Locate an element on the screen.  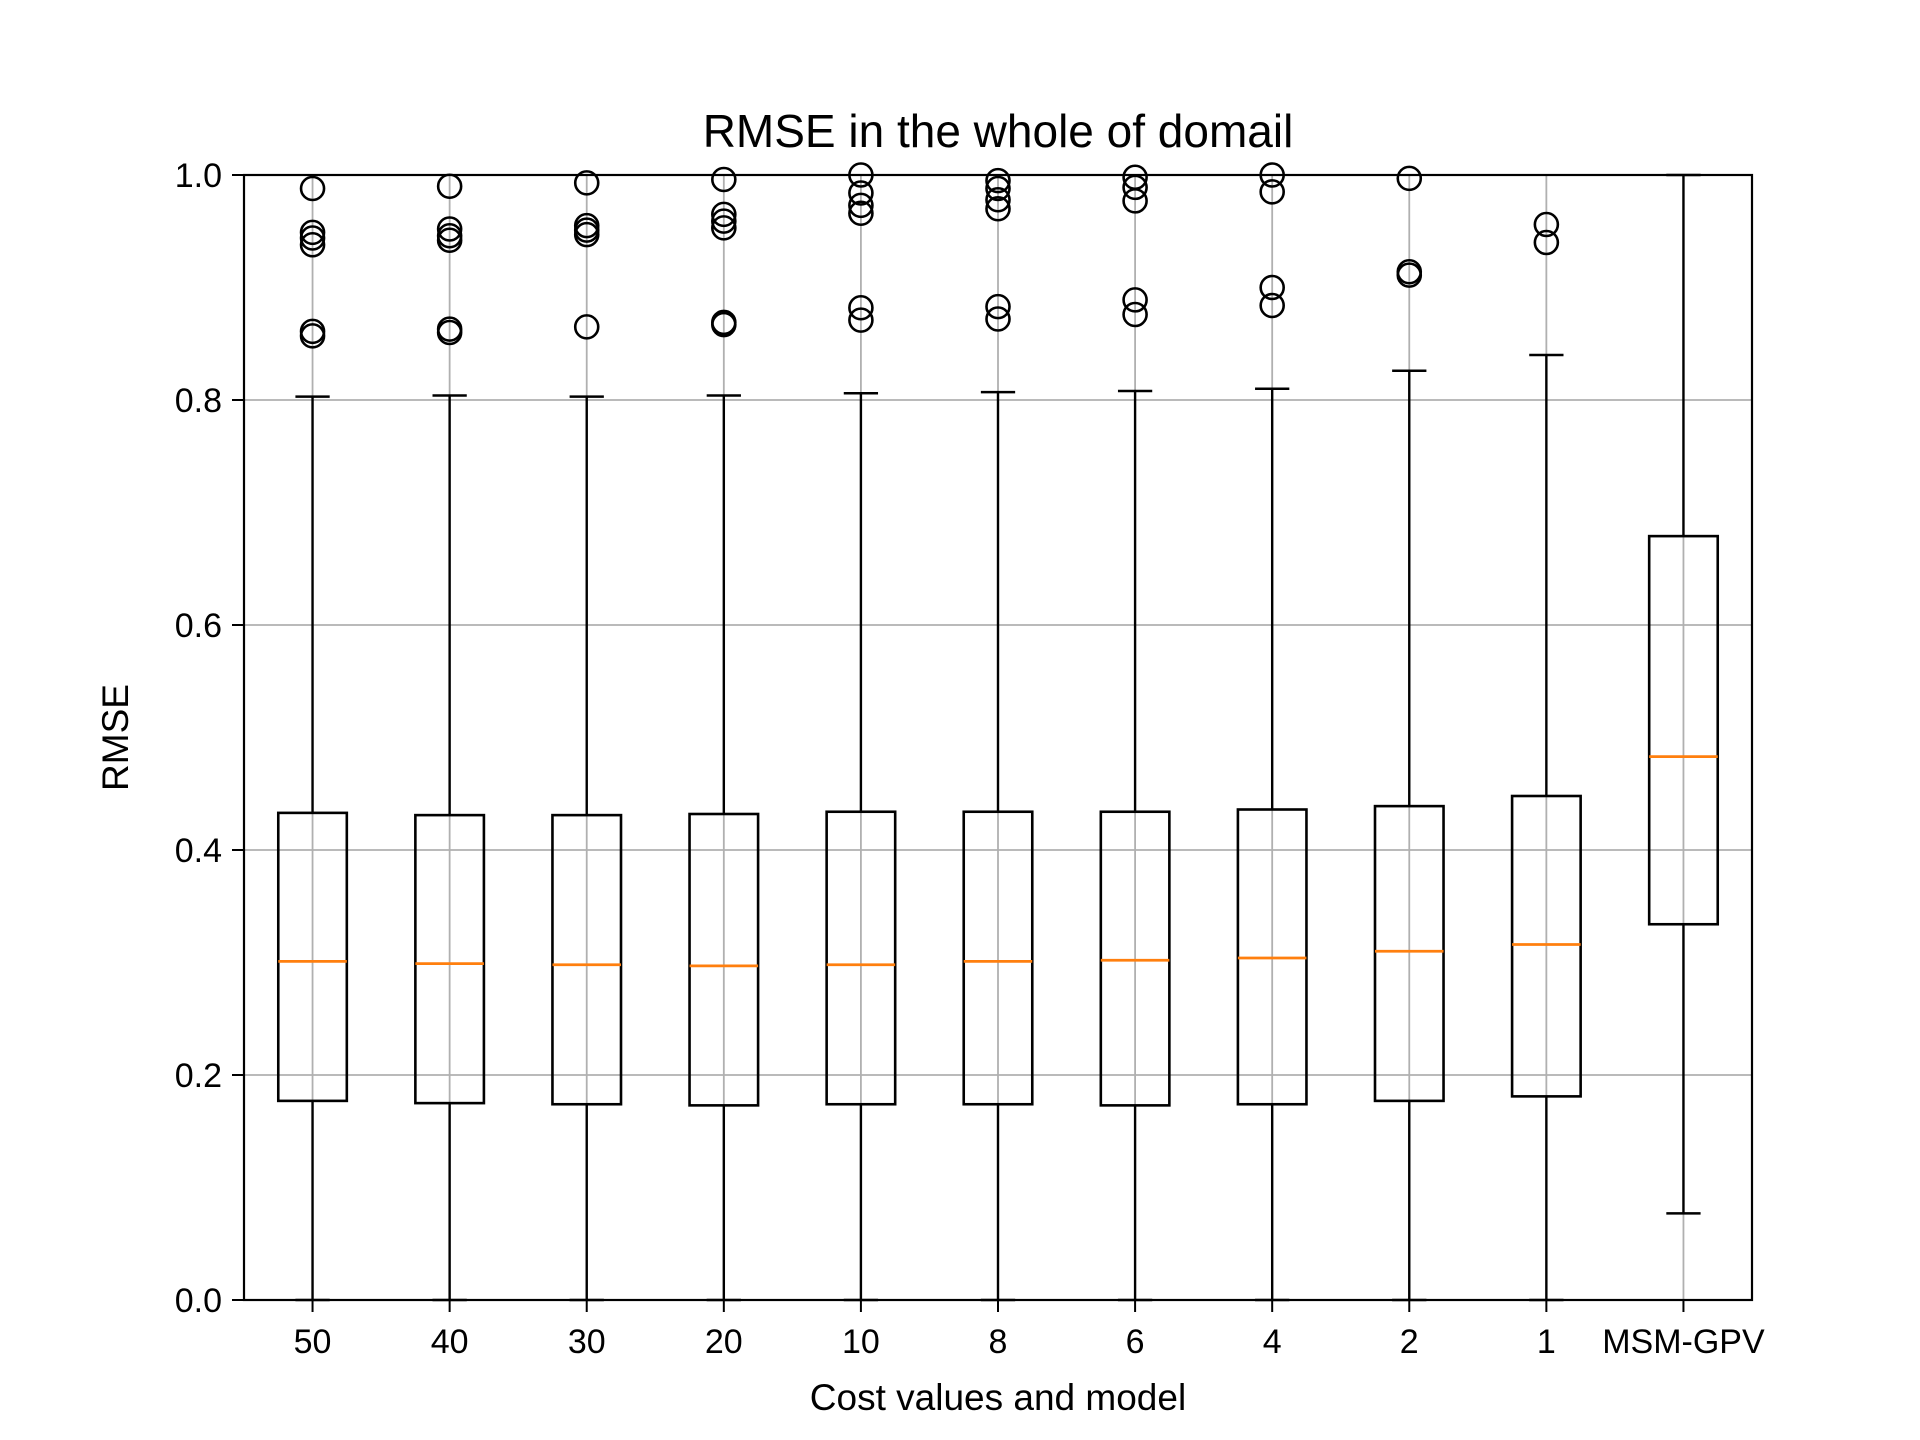
x-tick-label: 1 is located at coordinates (1546, 1342).